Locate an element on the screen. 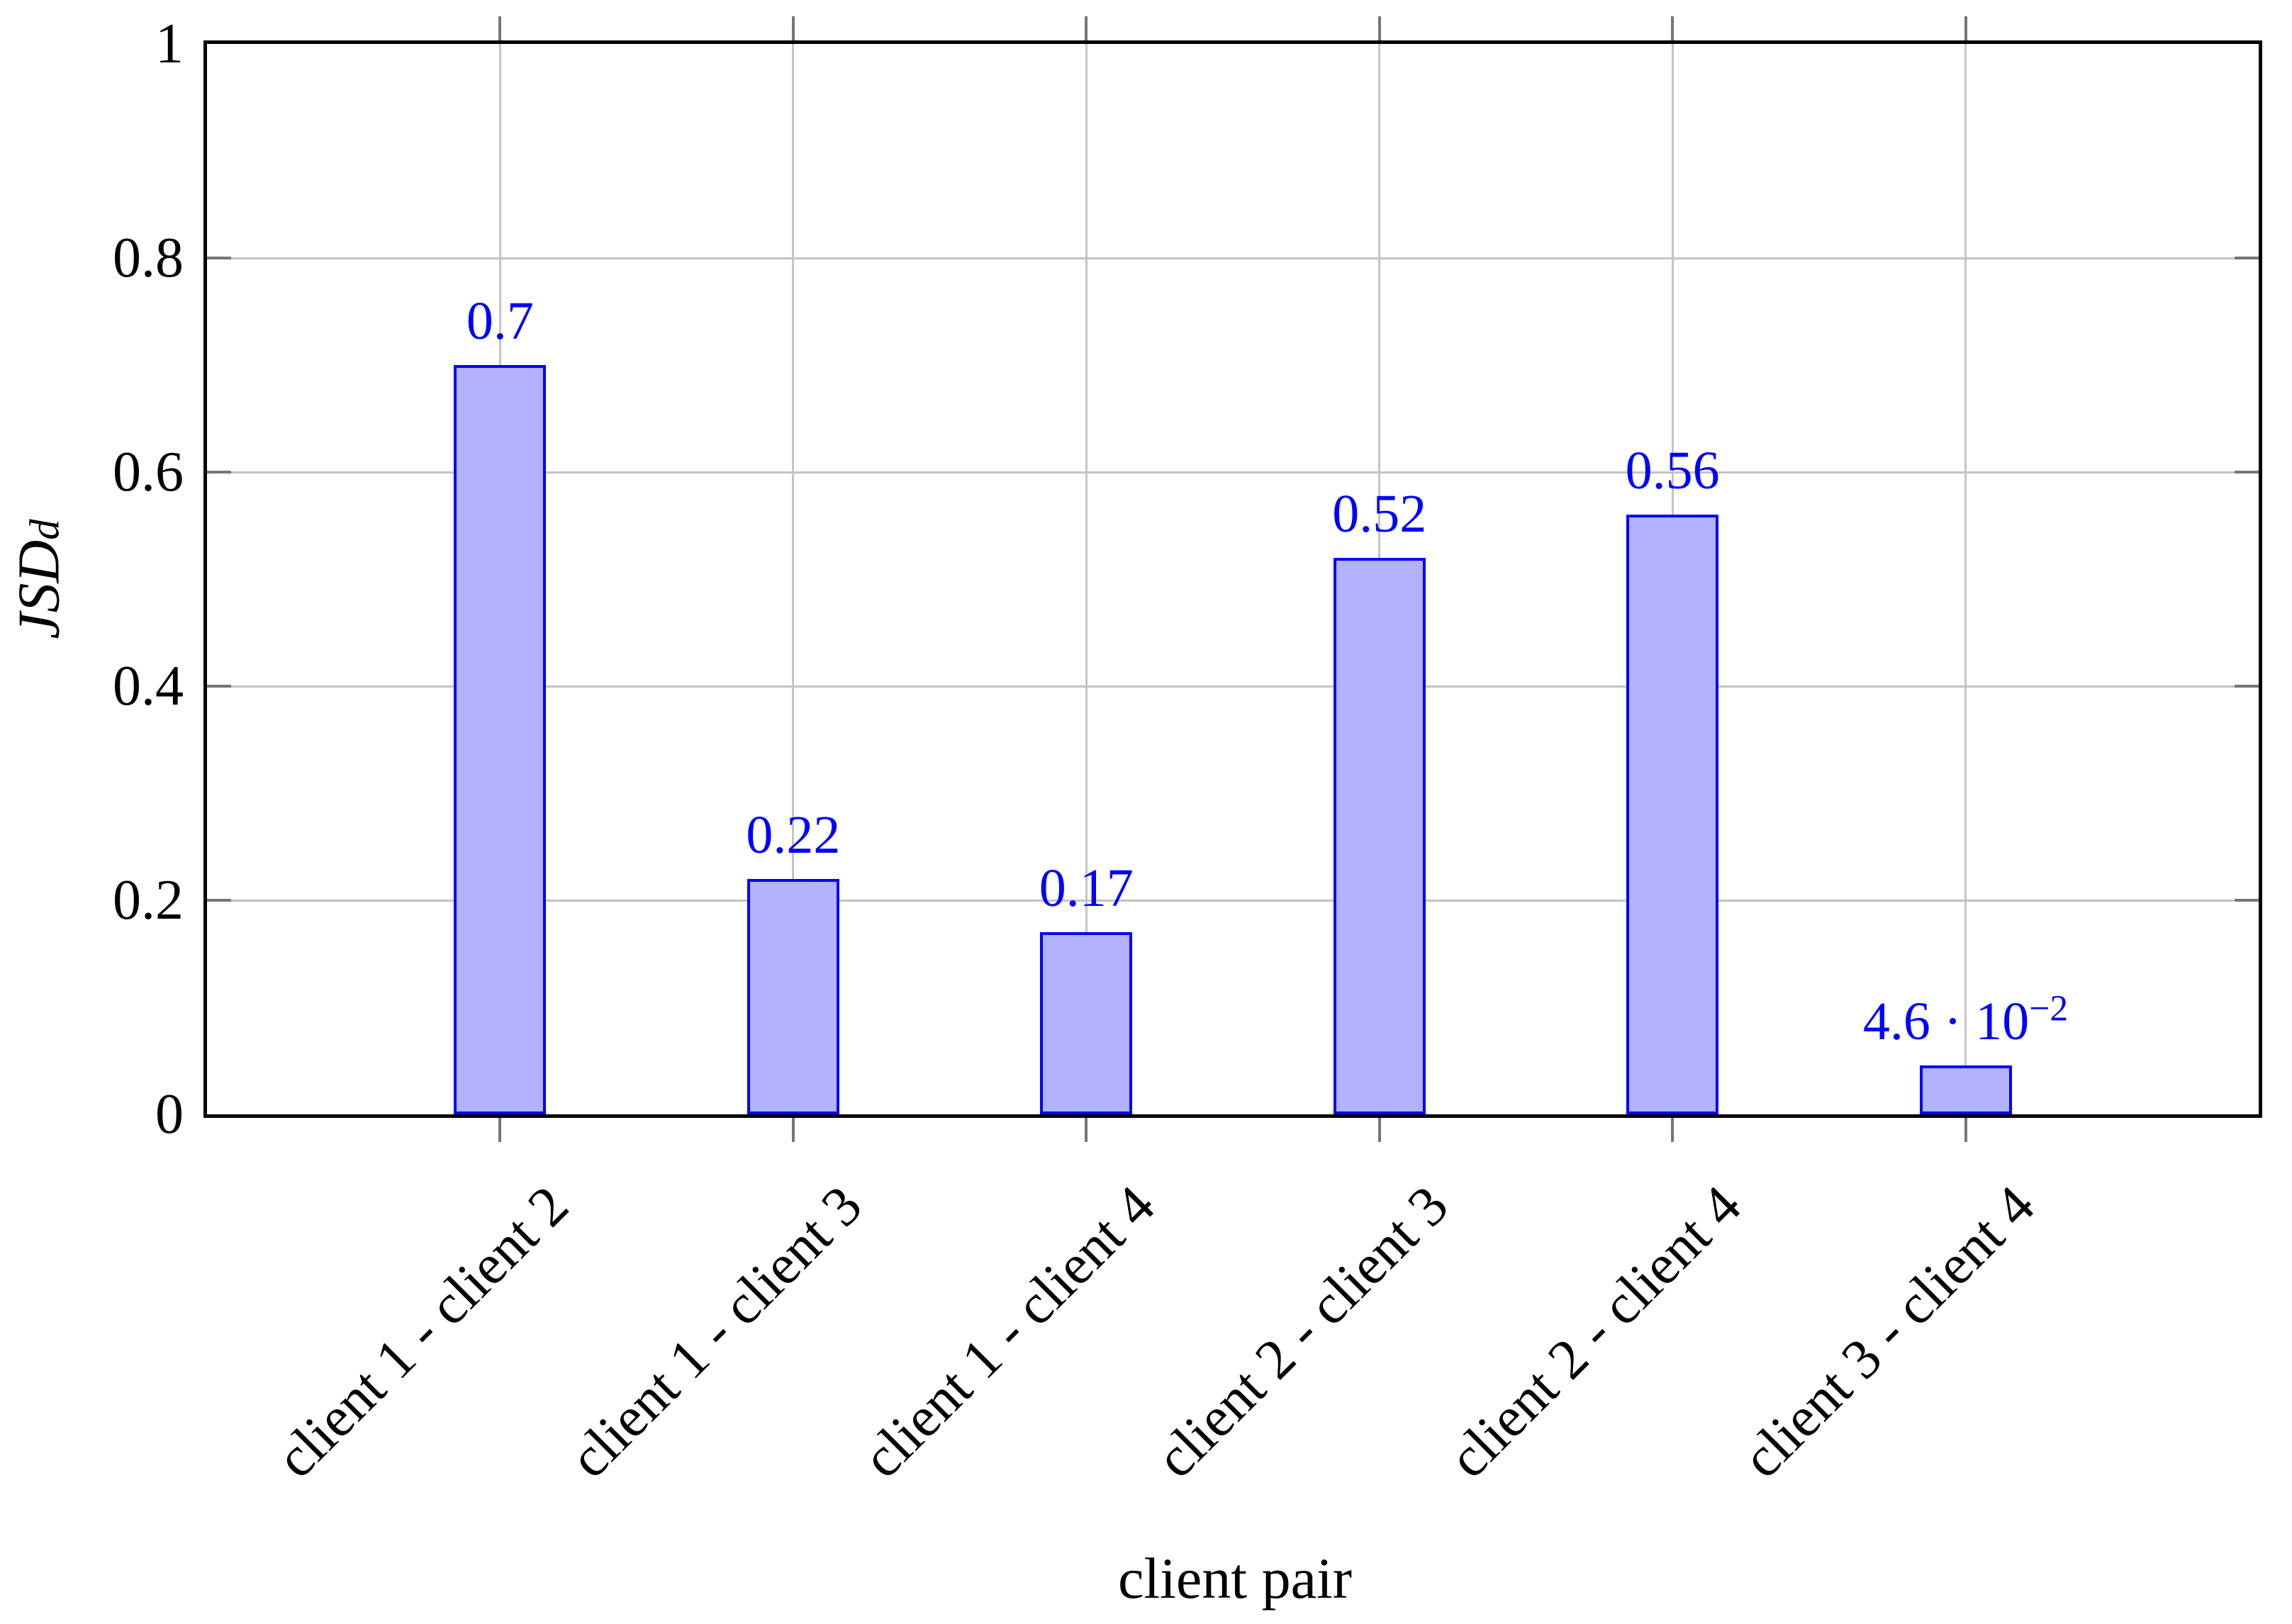 The width and height of the screenshot is (2292, 1624). bar-value-exponent: −2 is located at coordinates (2049, 1009).